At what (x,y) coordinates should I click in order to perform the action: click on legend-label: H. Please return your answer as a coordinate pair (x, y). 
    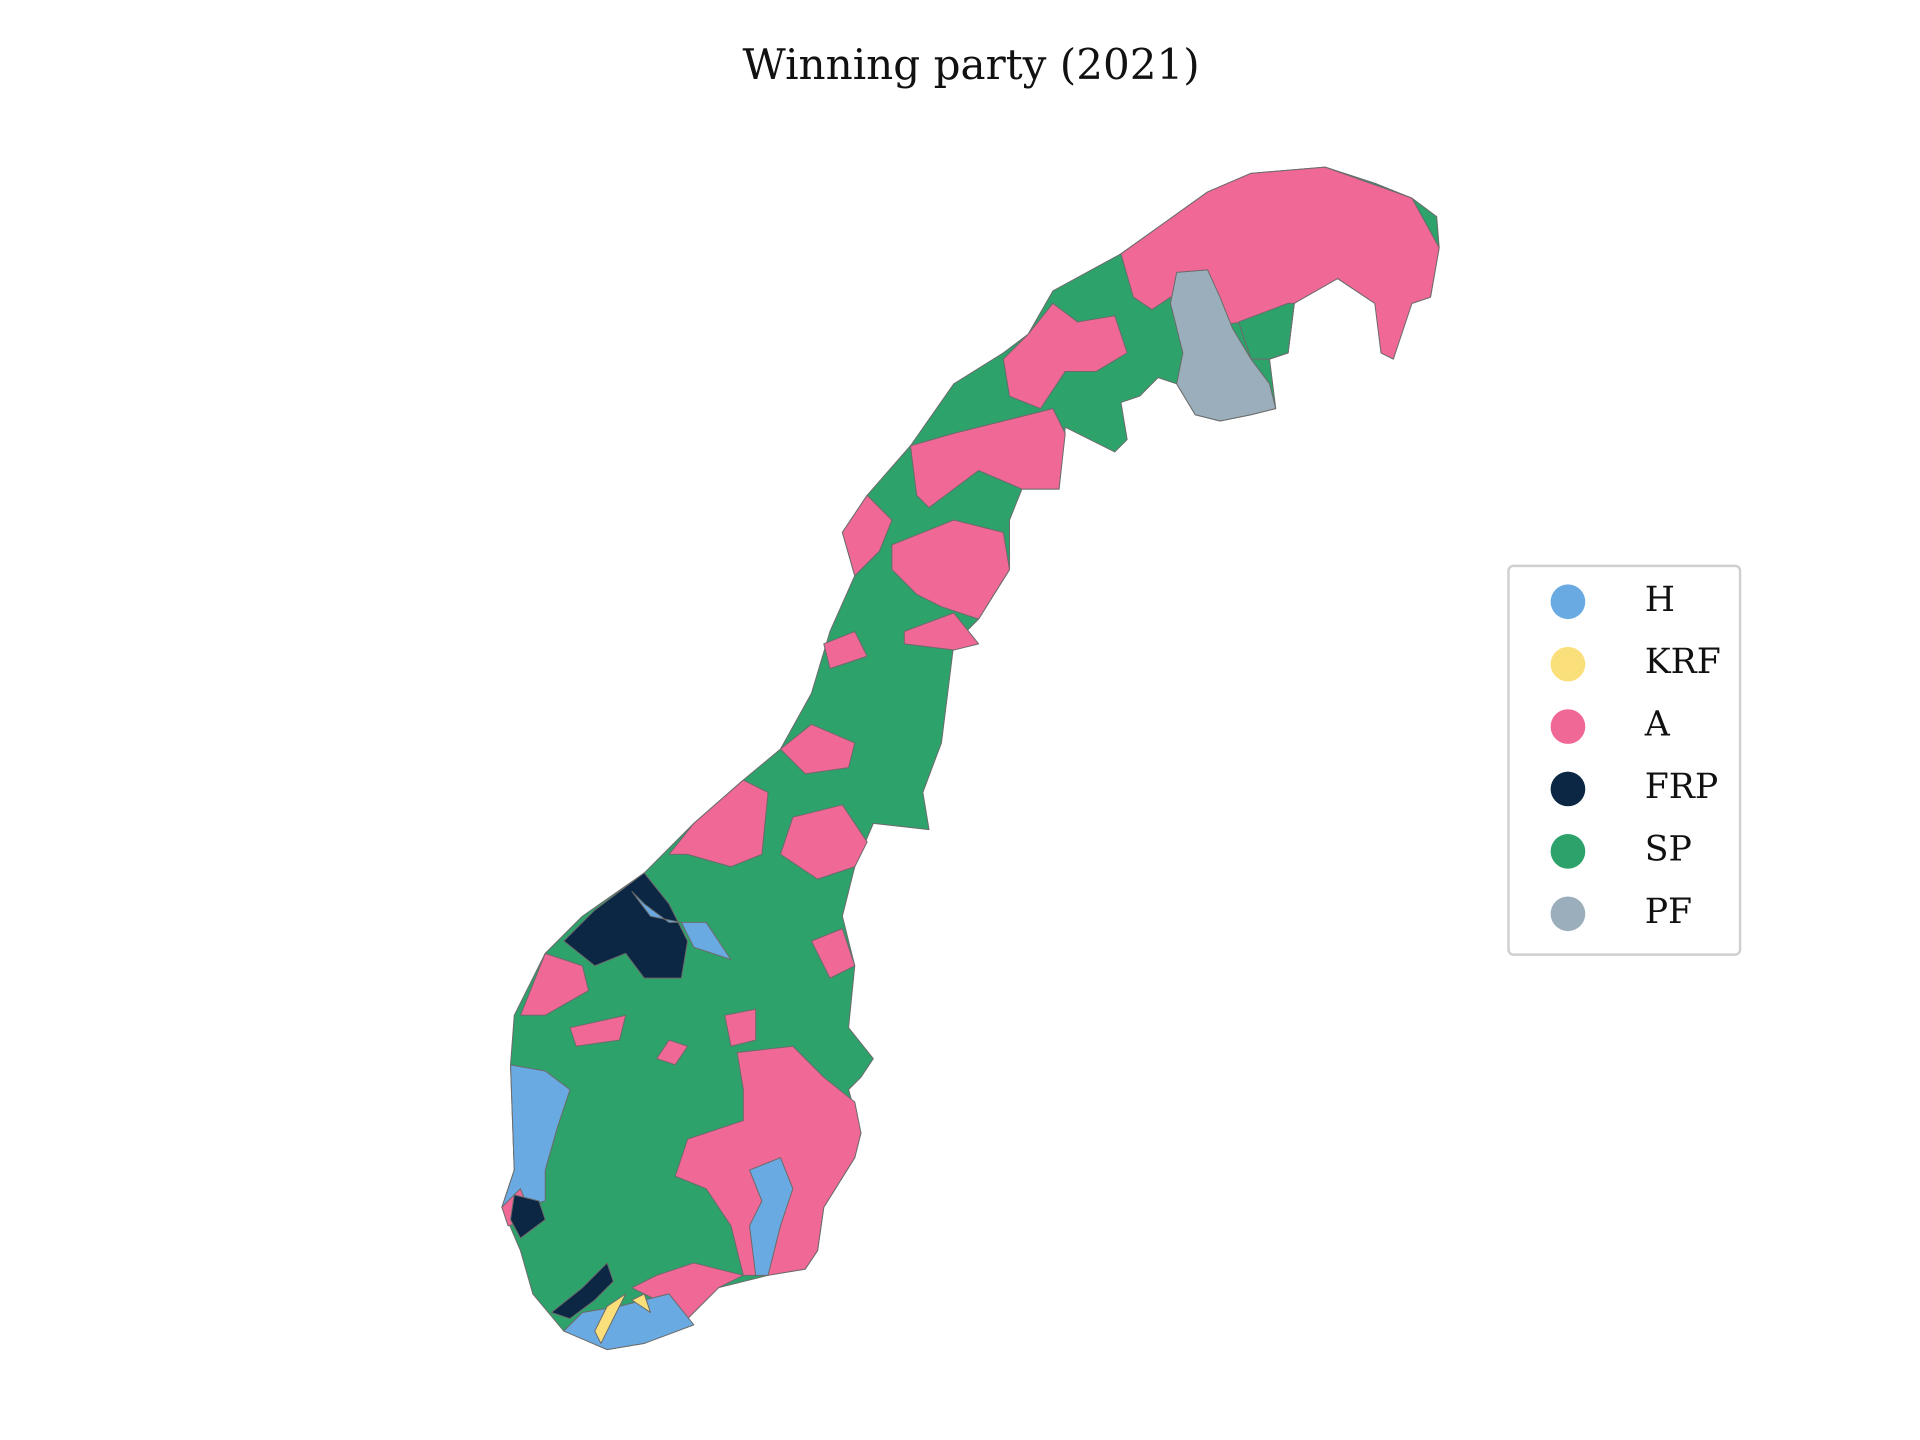
    Looking at the image, I should click on (1660, 600).